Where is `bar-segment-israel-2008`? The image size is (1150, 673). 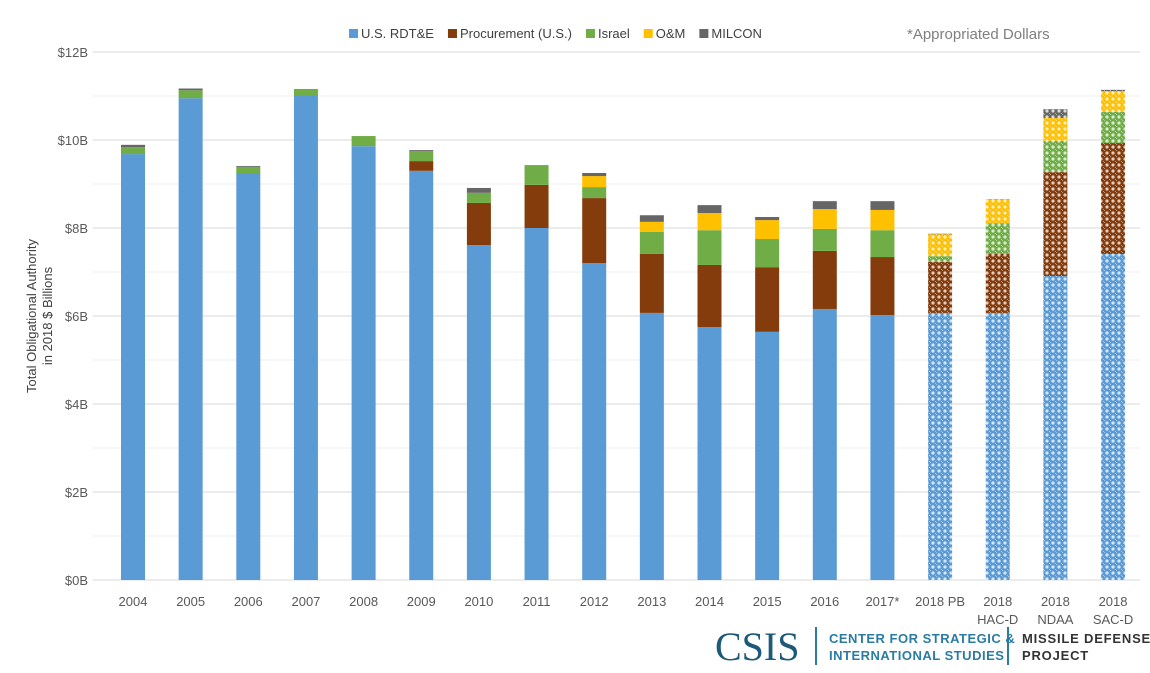
bar-segment-israel-2008 is located at coordinates (363, 141).